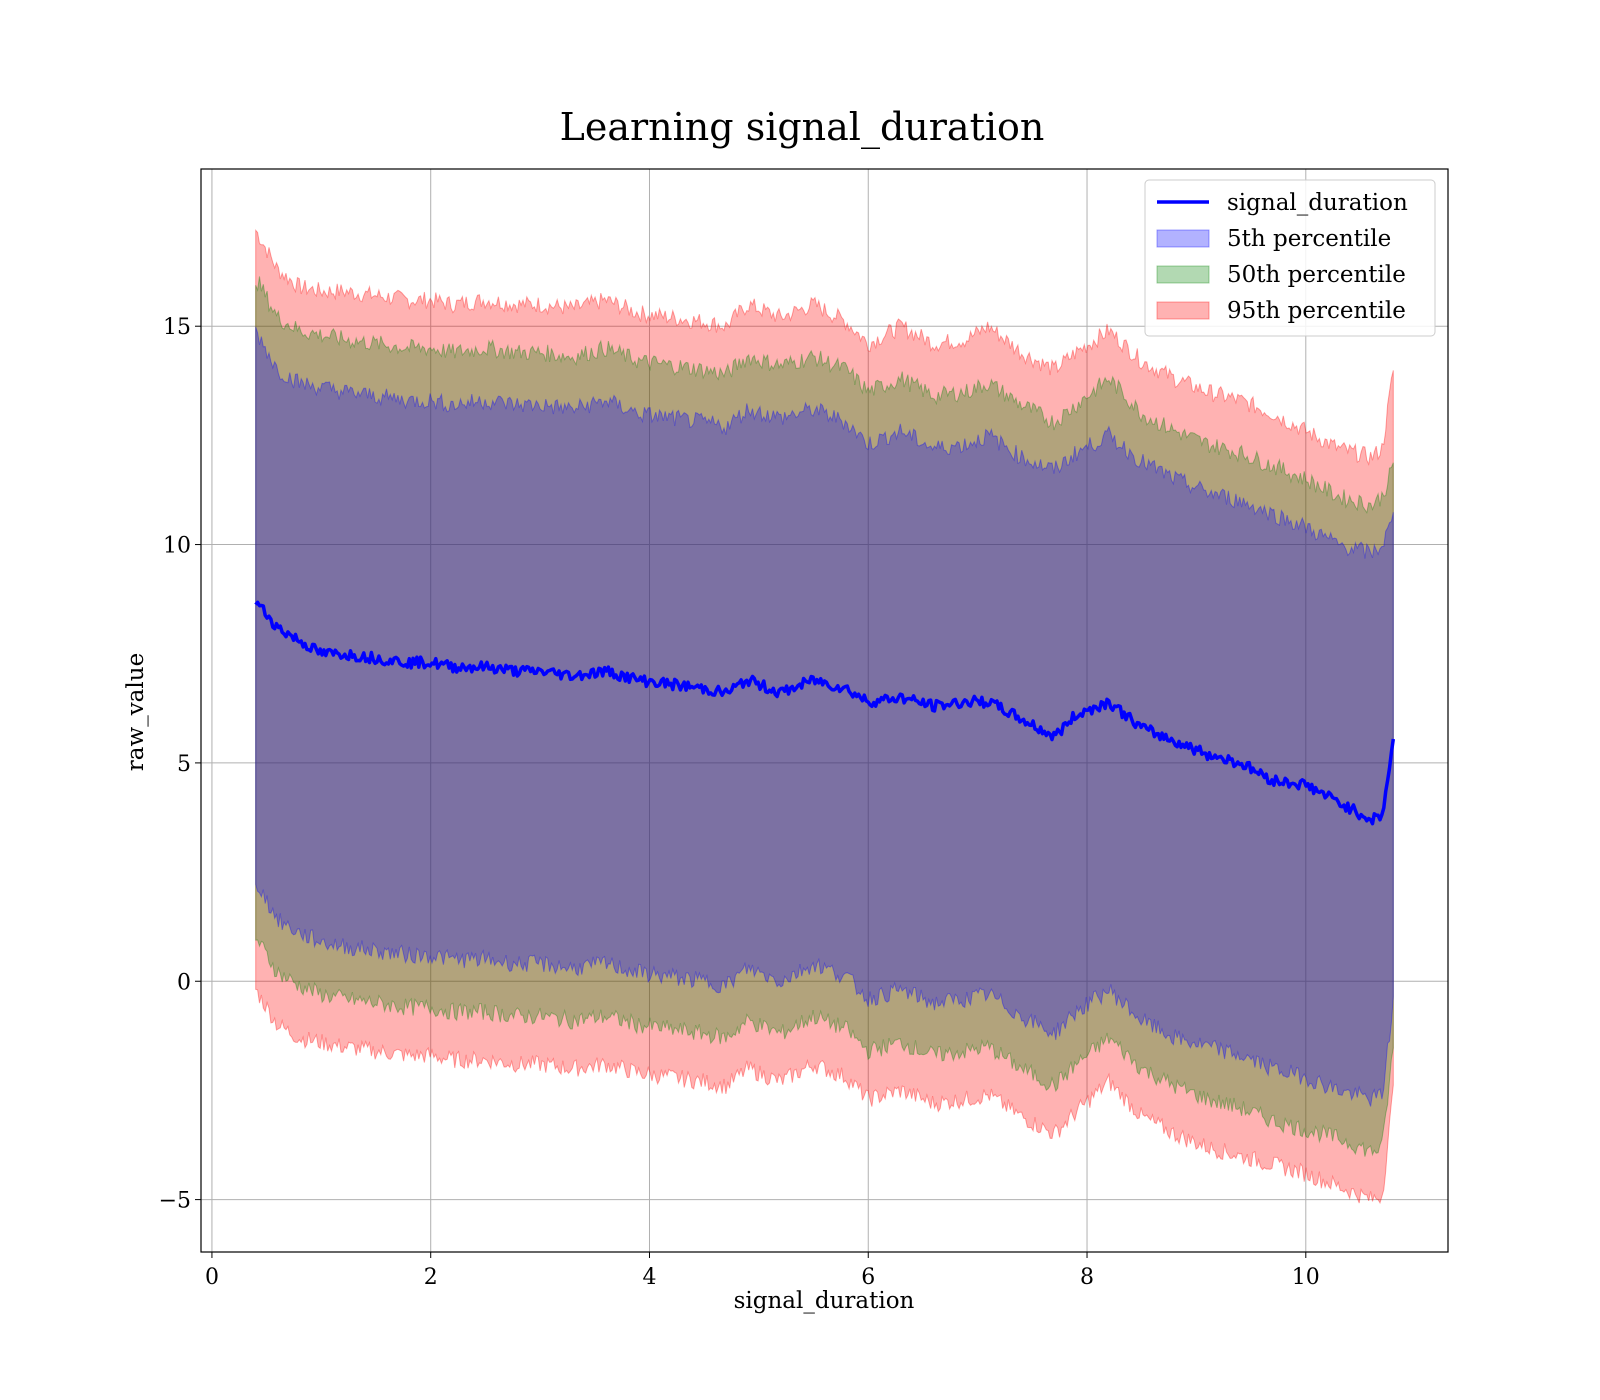  I want to click on series-line-signal-duration, so click(825, 713).